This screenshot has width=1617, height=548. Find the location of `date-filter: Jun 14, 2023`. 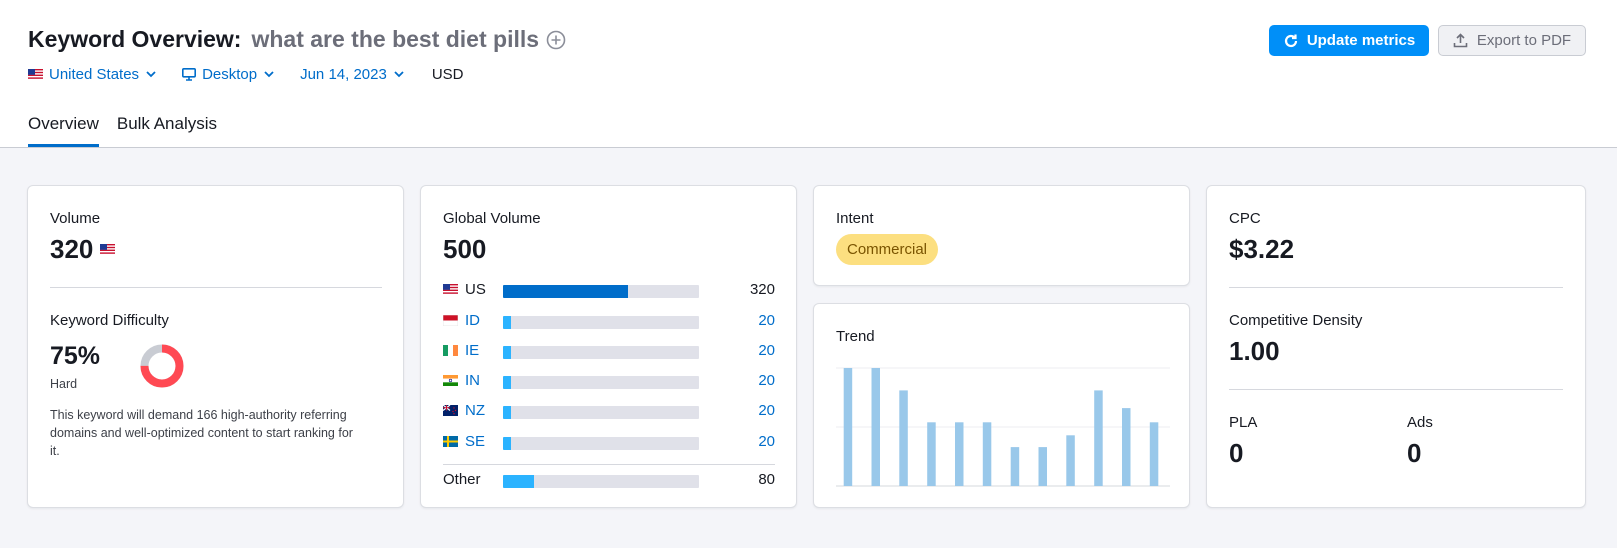

date-filter: Jun 14, 2023 is located at coordinates (352, 74).